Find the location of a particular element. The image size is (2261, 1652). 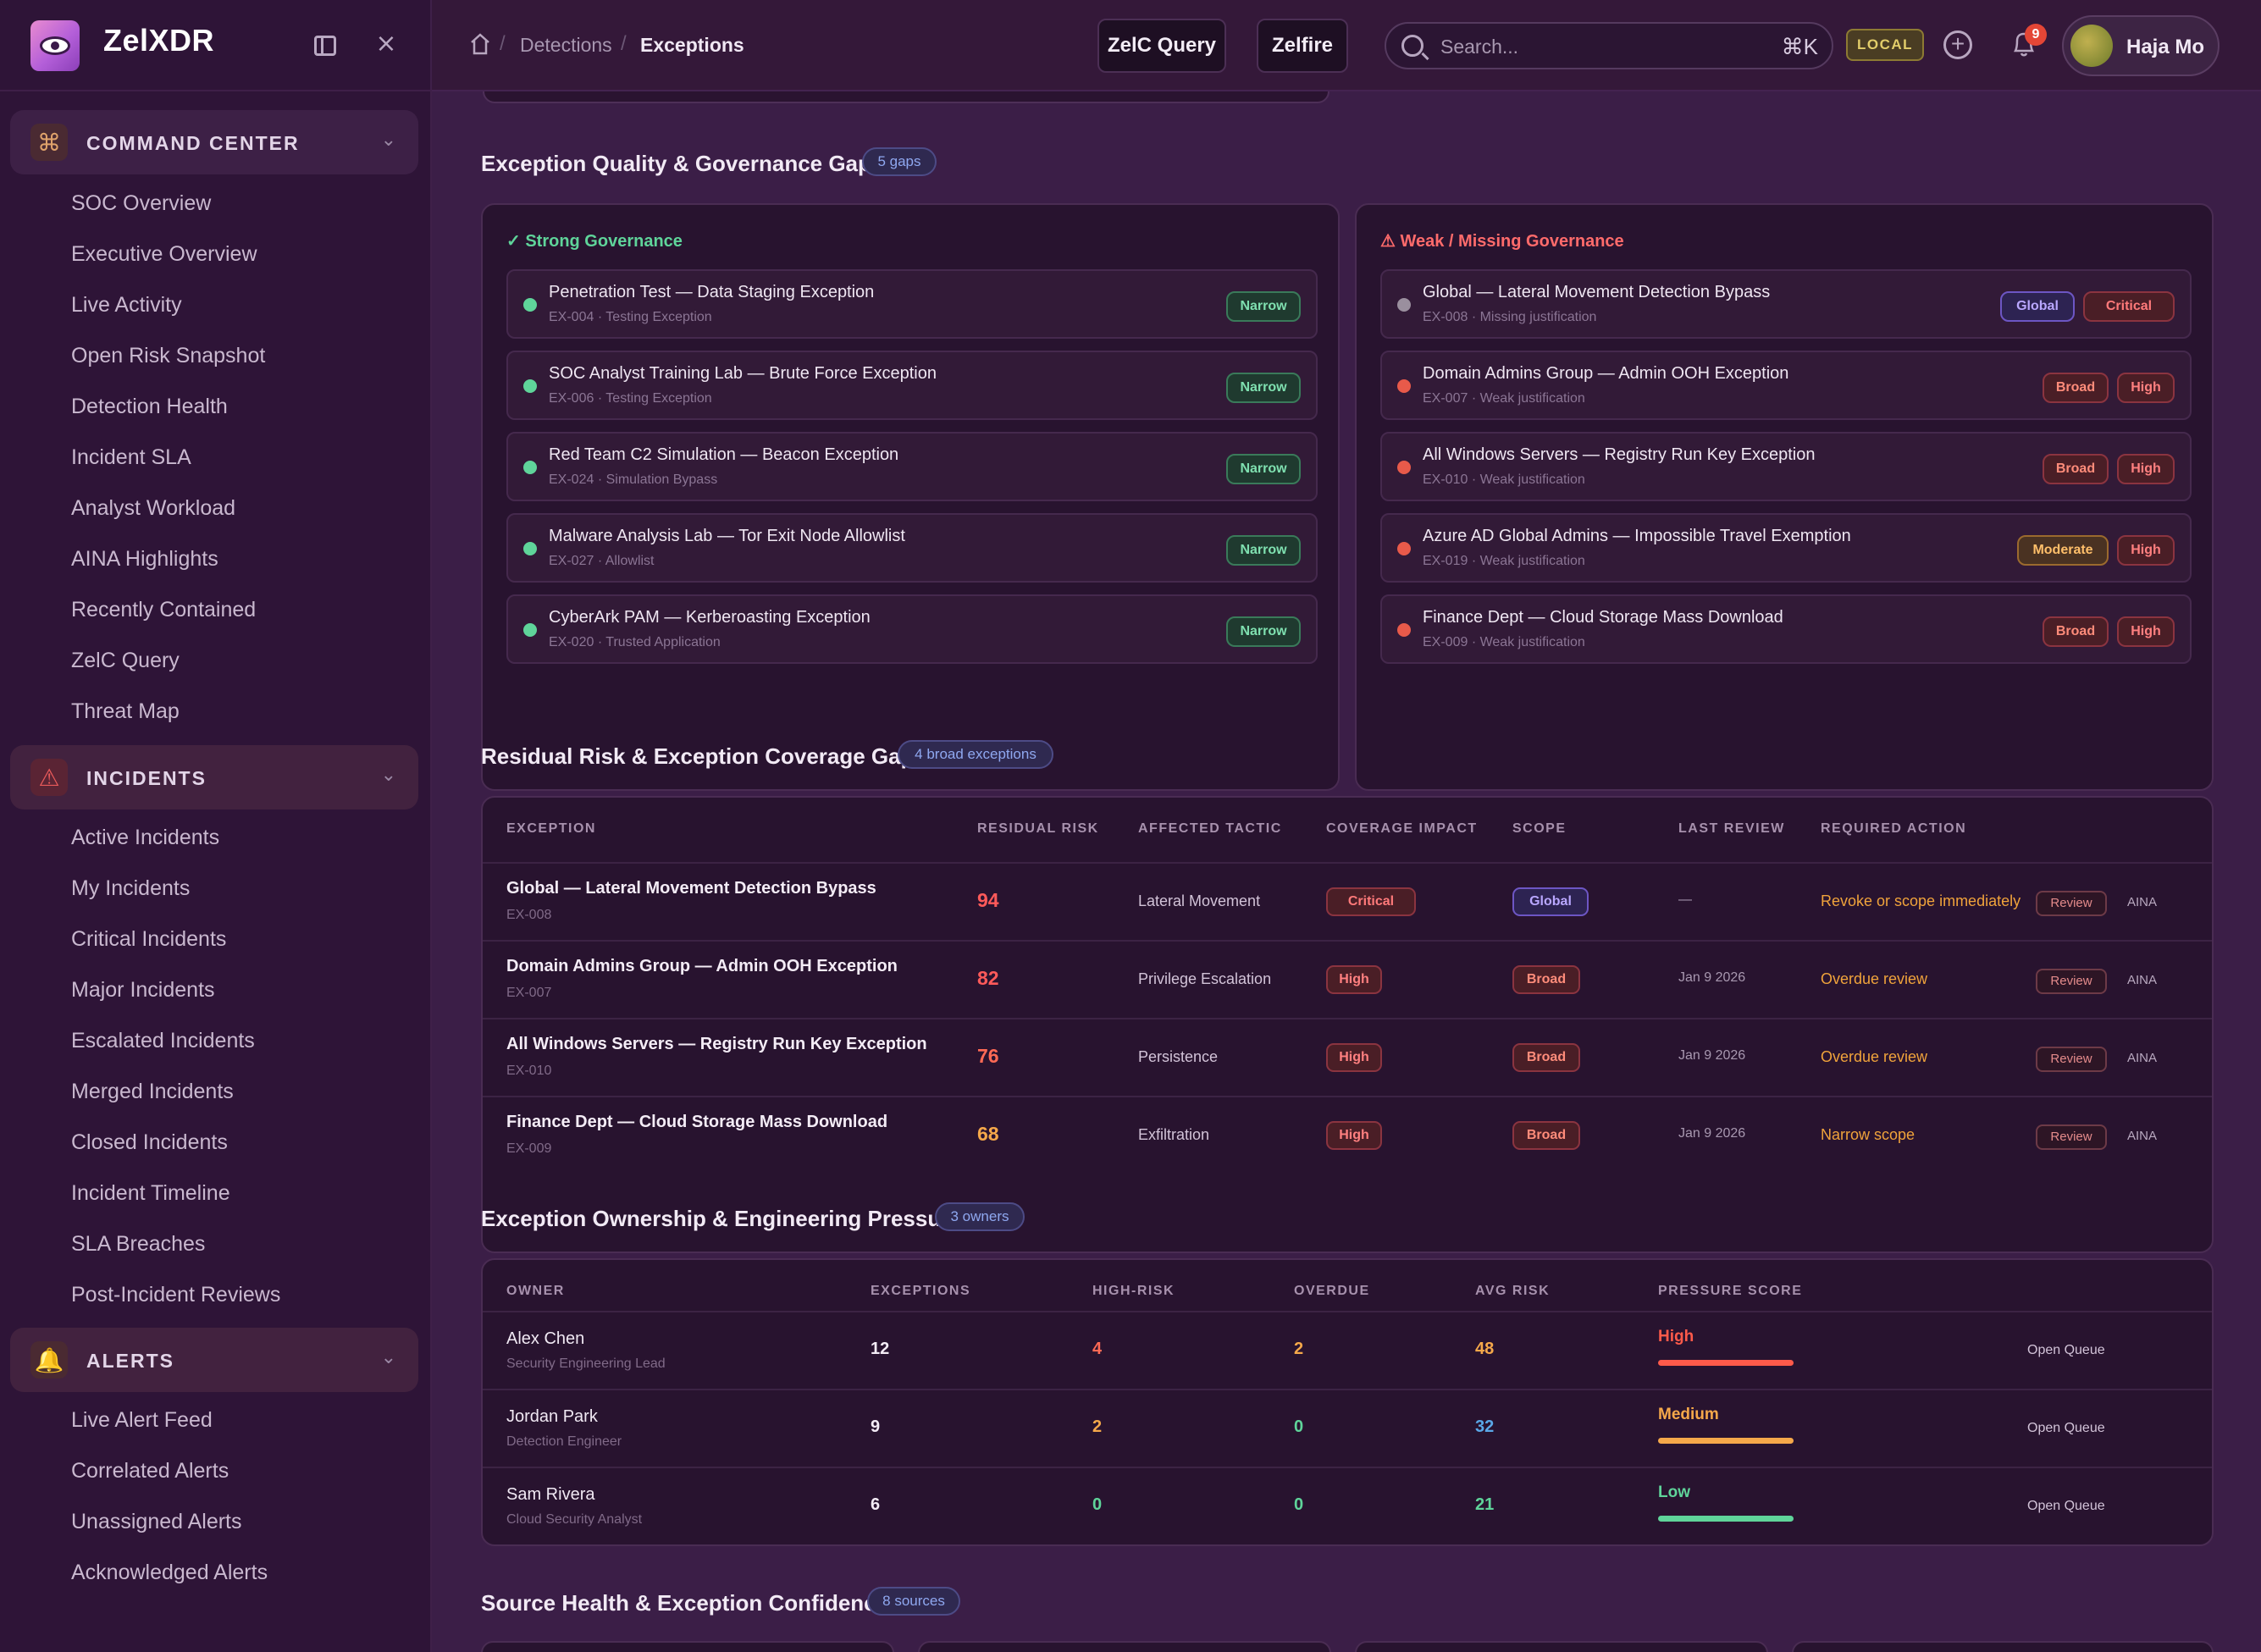

residual-risk-value: 76 is located at coordinates (988, 1056).